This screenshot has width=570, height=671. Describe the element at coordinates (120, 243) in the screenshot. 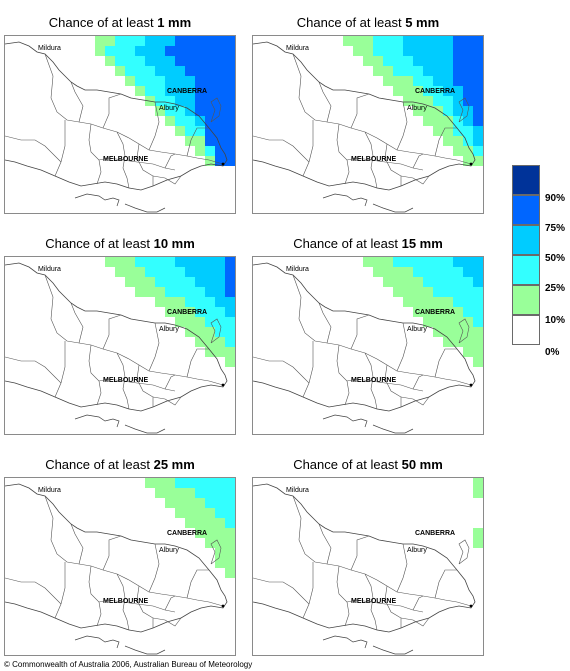

I see `panel-title: Chance of at least 10 mm` at that location.